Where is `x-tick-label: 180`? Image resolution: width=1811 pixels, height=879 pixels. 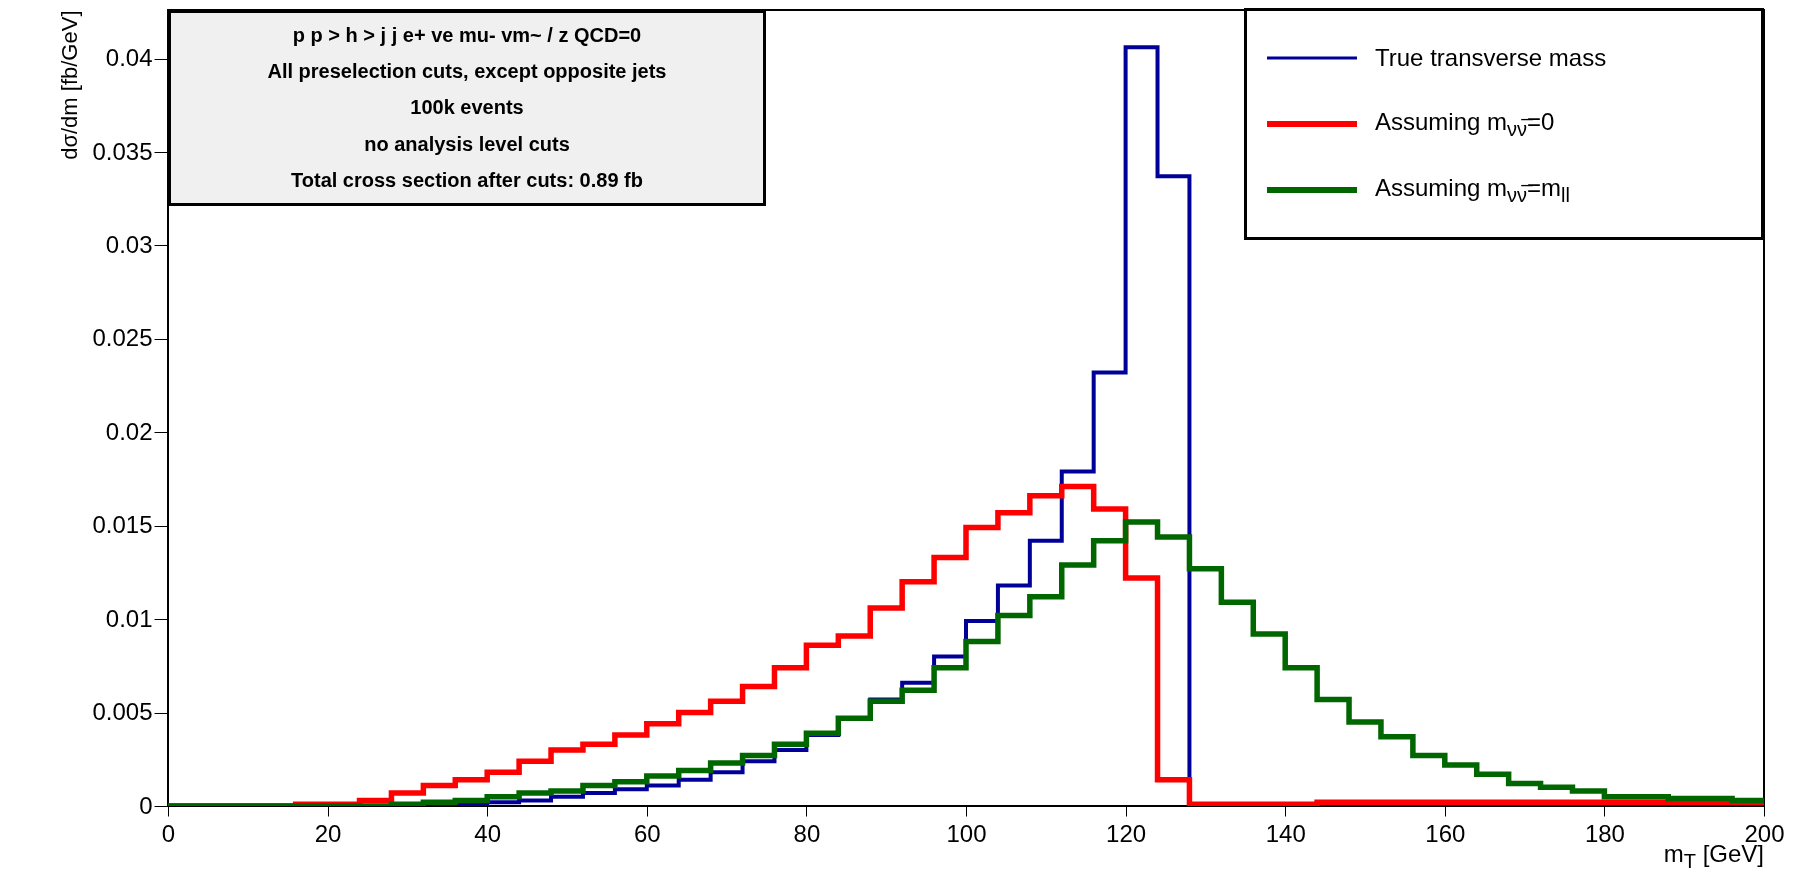 x-tick-label: 180 is located at coordinates (1604, 833).